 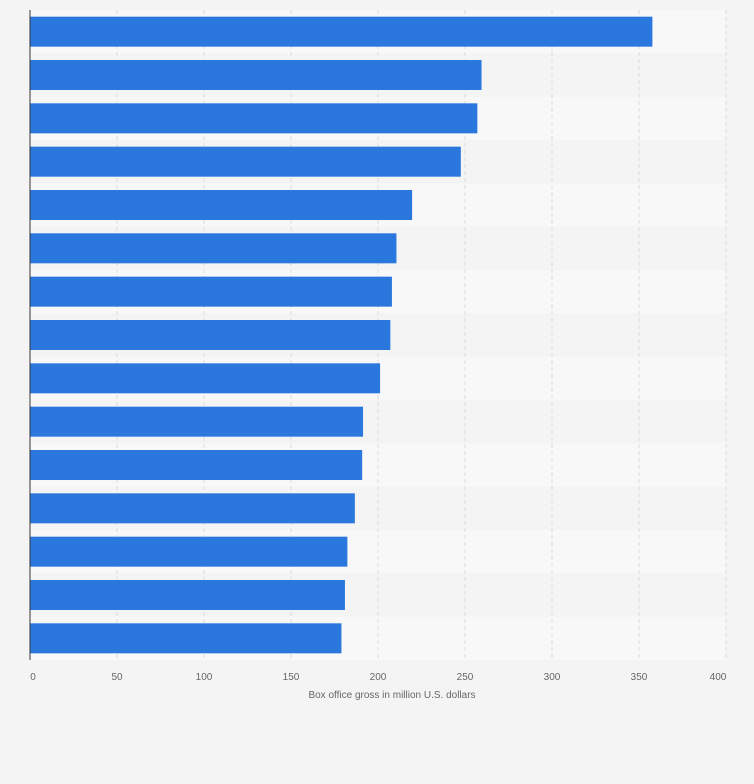 I want to click on x-tick-label: 400, so click(x=718, y=677).